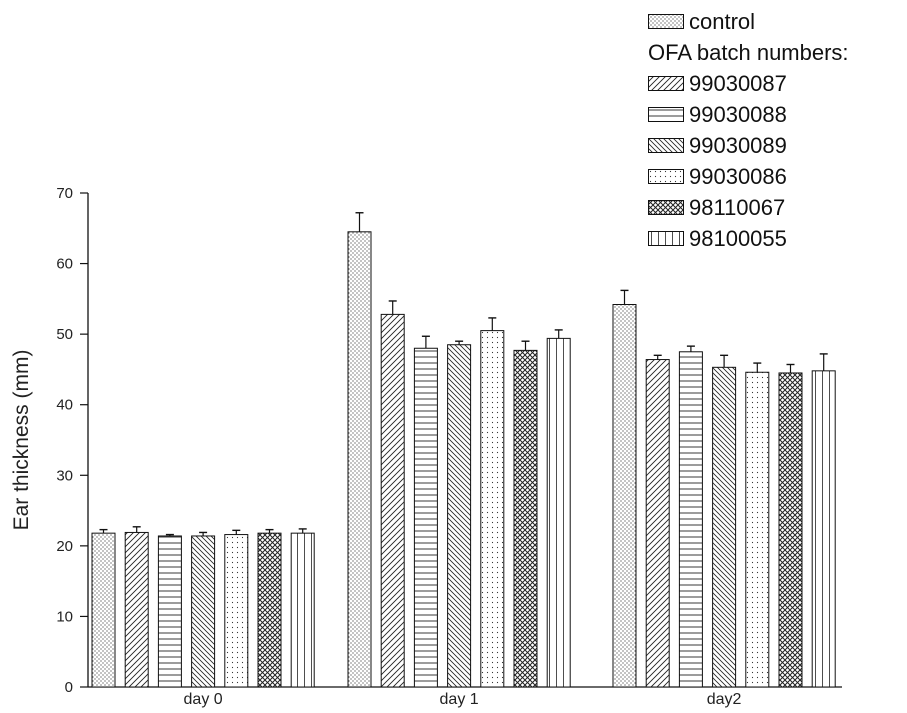 The image size is (907, 713). I want to click on bar-99030086-day2, so click(757, 529).